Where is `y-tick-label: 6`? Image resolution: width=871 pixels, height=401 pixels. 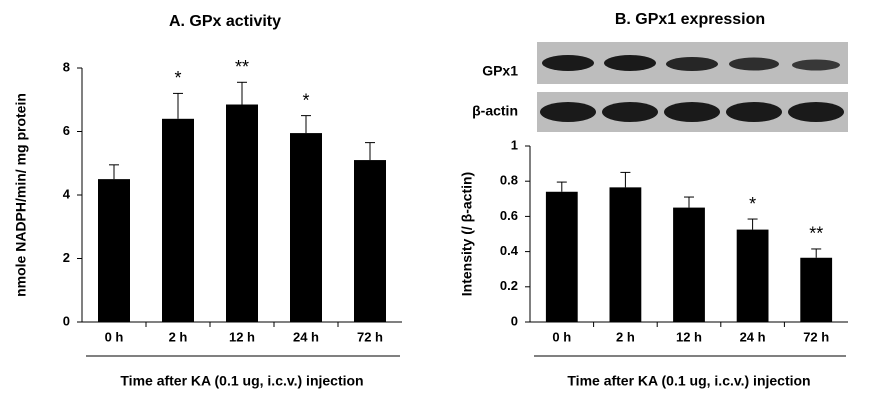
y-tick-label: 6 is located at coordinates (66, 130).